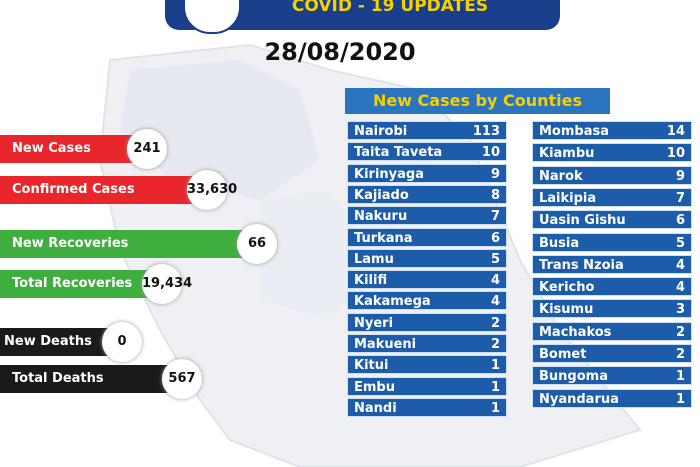  What do you see at coordinates (375, 408) in the screenshot?
I see `county-name: Nandi` at bounding box center [375, 408].